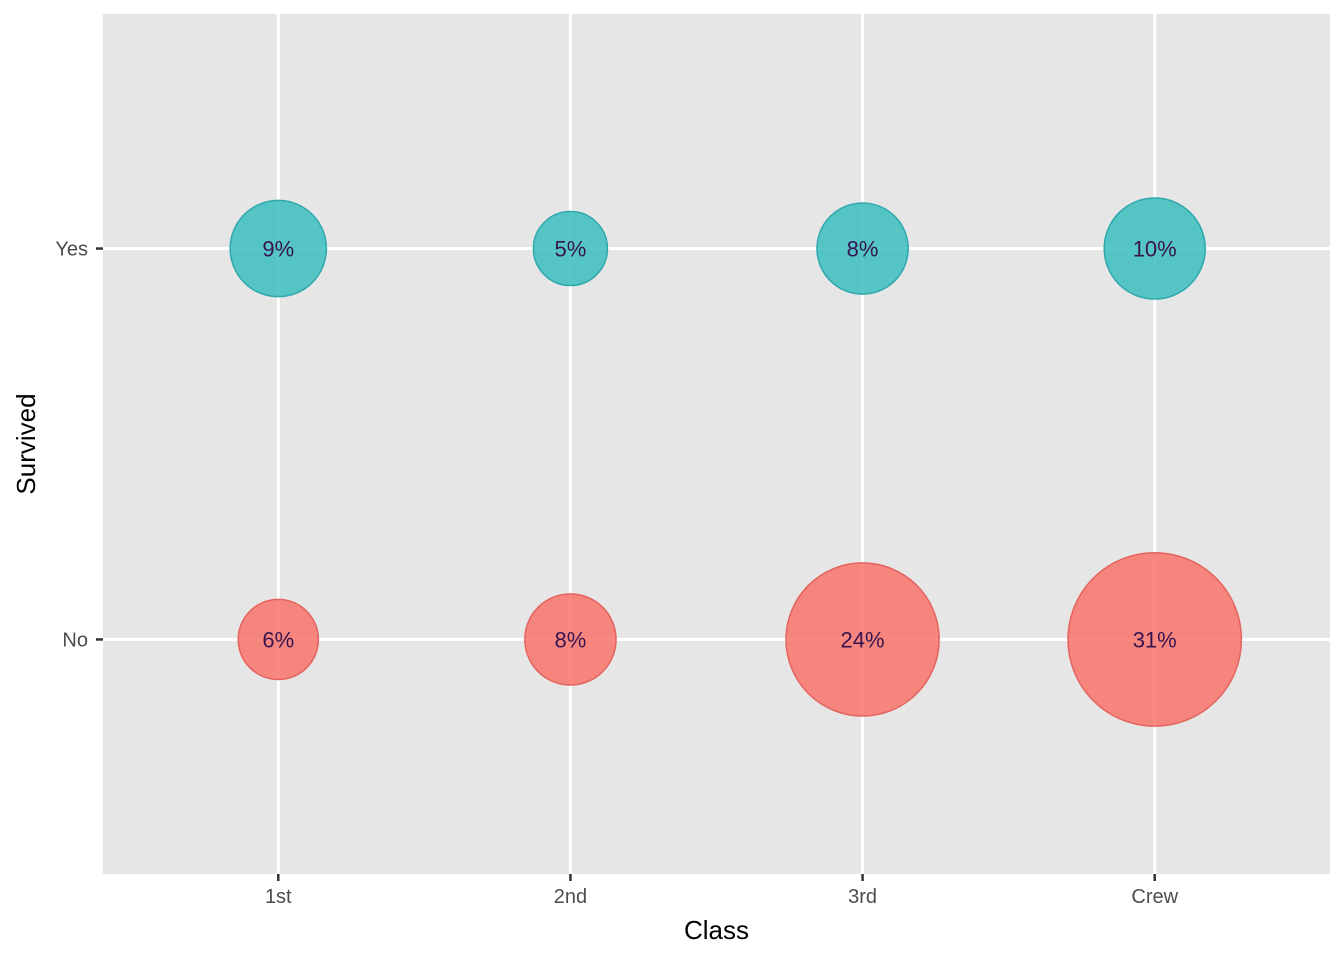  I want to click on bubble-no-1st, so click(278, 639).